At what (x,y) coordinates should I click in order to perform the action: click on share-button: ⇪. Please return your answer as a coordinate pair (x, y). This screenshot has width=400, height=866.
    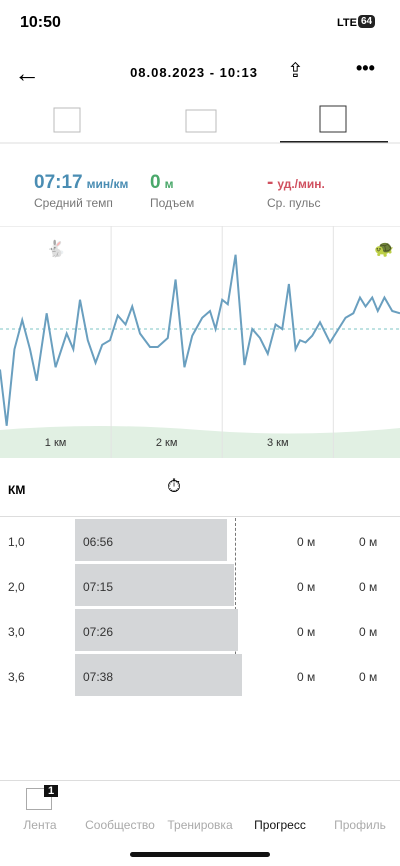
    Looking at the image, I should click on (295, 71).